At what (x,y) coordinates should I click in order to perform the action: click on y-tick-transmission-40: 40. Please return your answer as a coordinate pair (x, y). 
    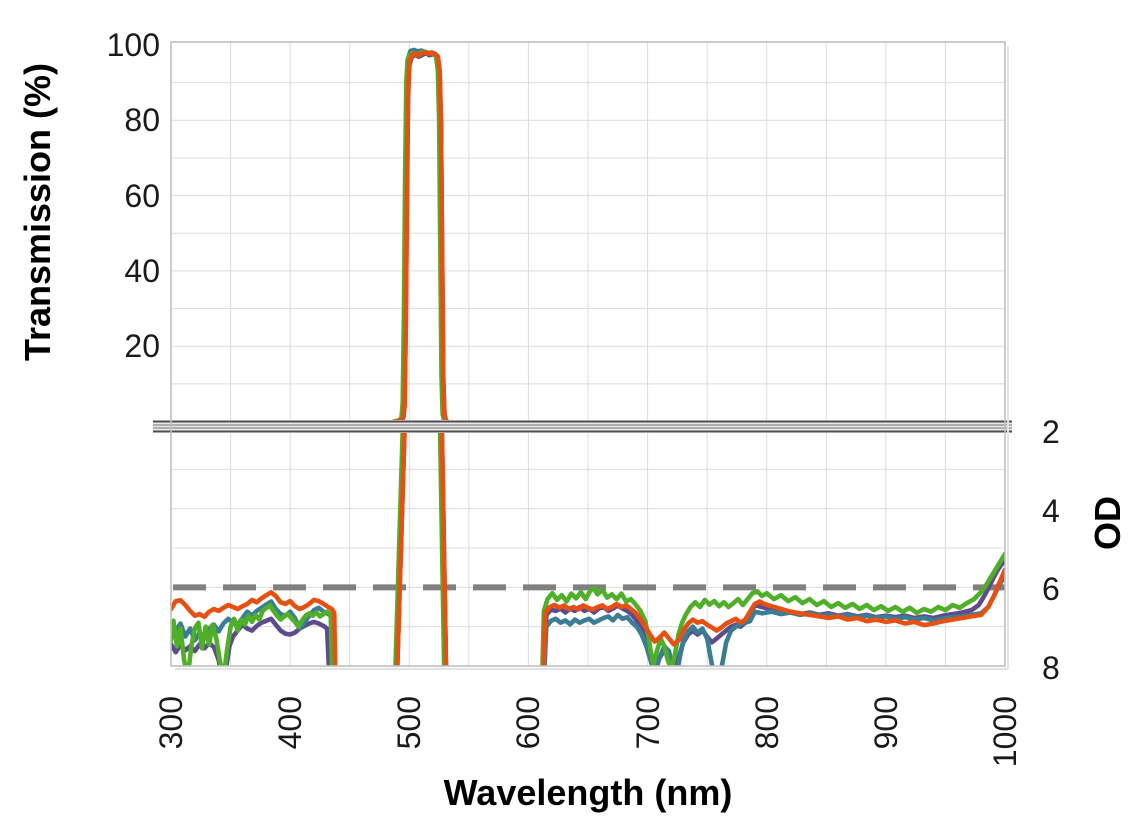
    Looking at the image, I should click on (142, 270).